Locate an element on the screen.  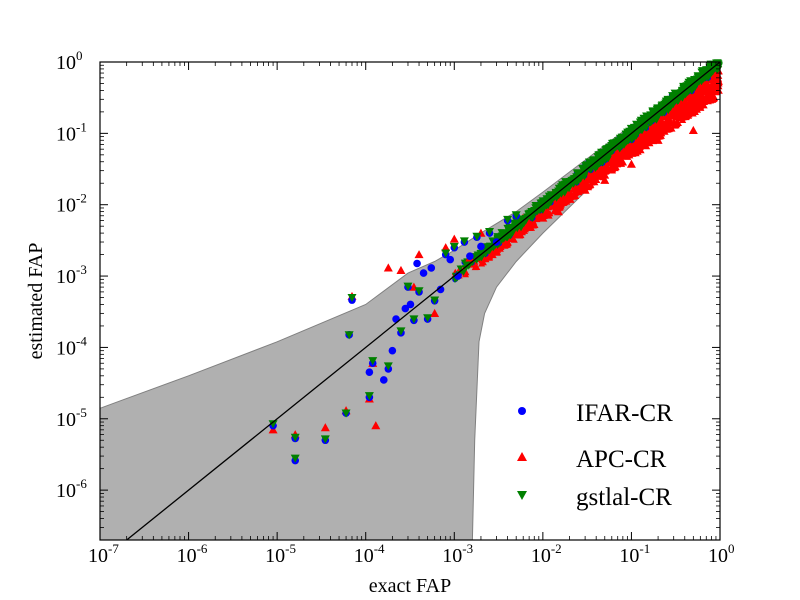
x-tick-label: 10⁻¹ is located at coordinates (634, 554).